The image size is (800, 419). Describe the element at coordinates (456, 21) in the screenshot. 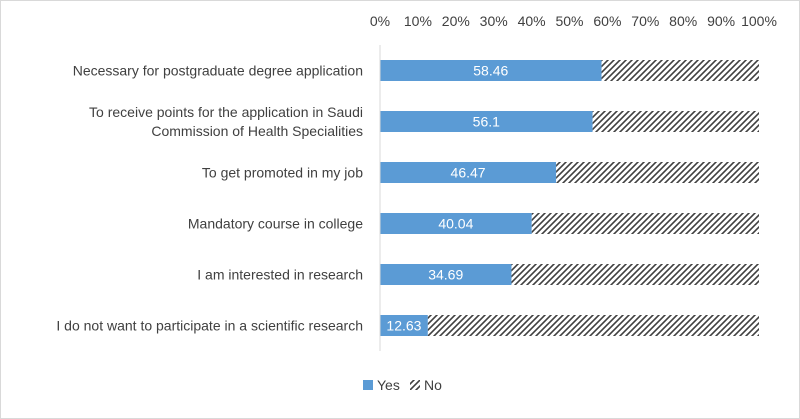

I see `x-tick-label: 20%` at that location.